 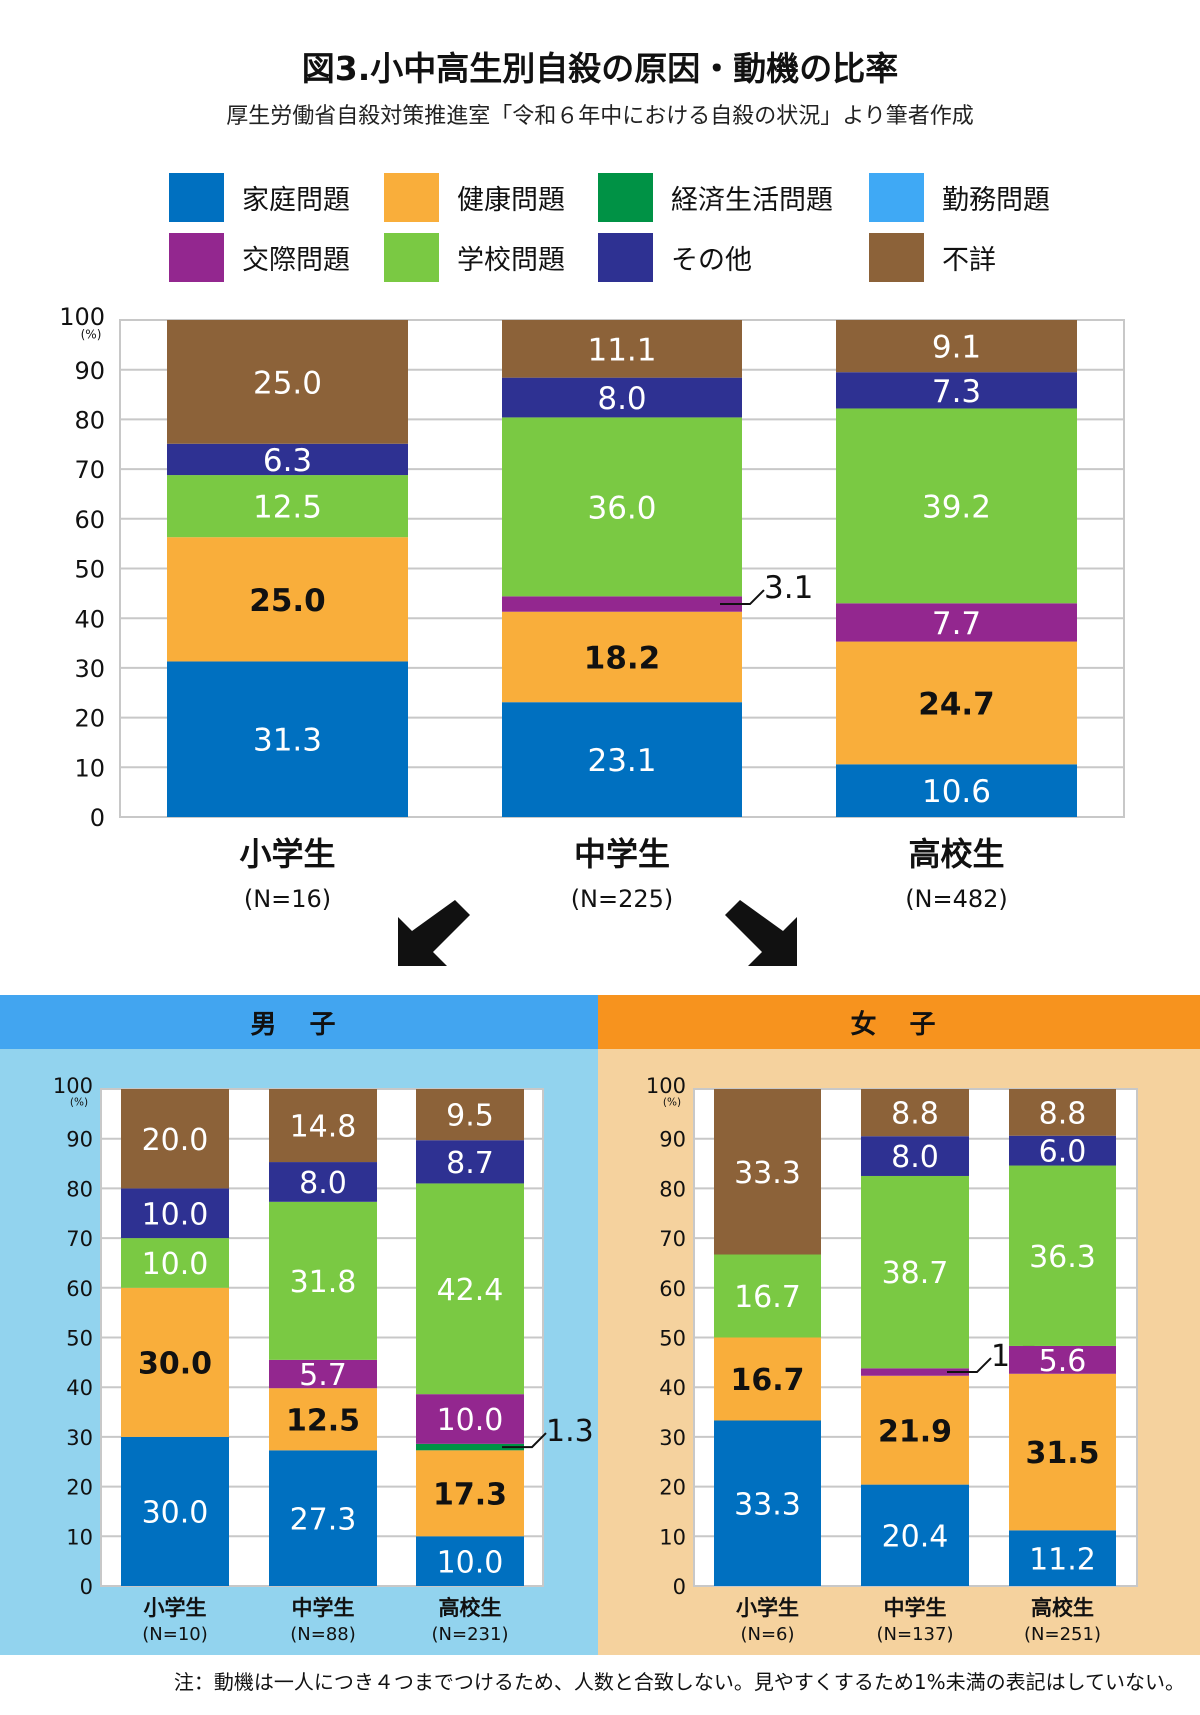 I want to click on y-tick-label: 100, so click(x=73, y=1086).